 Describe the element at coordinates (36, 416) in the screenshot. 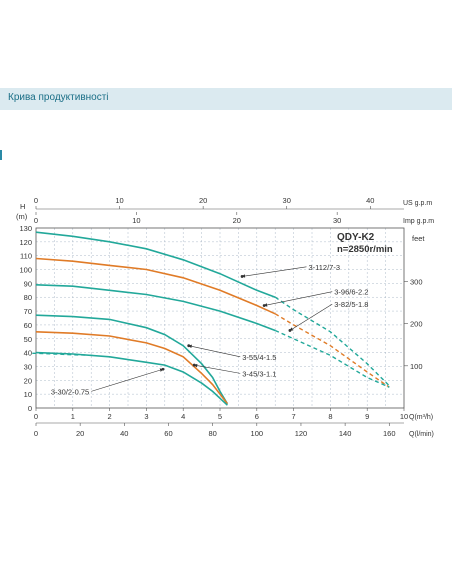

I see `x-tick-label: 0` at that location.